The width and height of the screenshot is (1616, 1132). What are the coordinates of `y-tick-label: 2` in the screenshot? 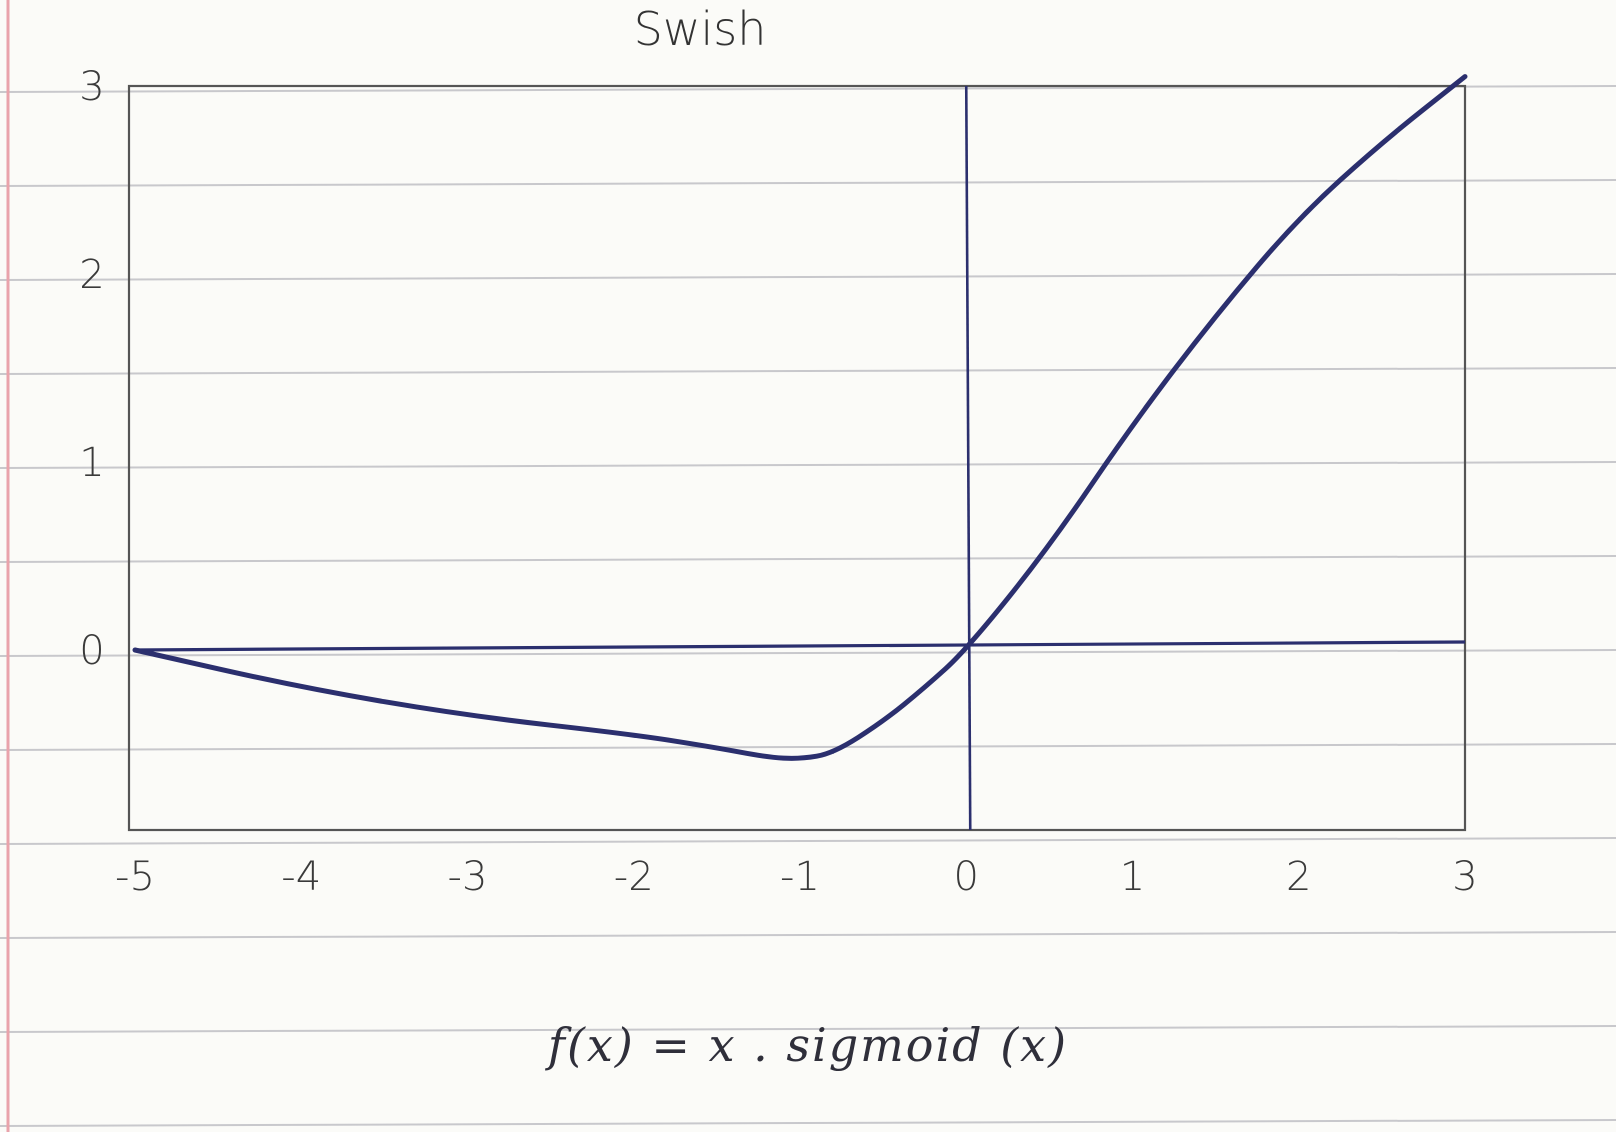 It's located at (91, 275).